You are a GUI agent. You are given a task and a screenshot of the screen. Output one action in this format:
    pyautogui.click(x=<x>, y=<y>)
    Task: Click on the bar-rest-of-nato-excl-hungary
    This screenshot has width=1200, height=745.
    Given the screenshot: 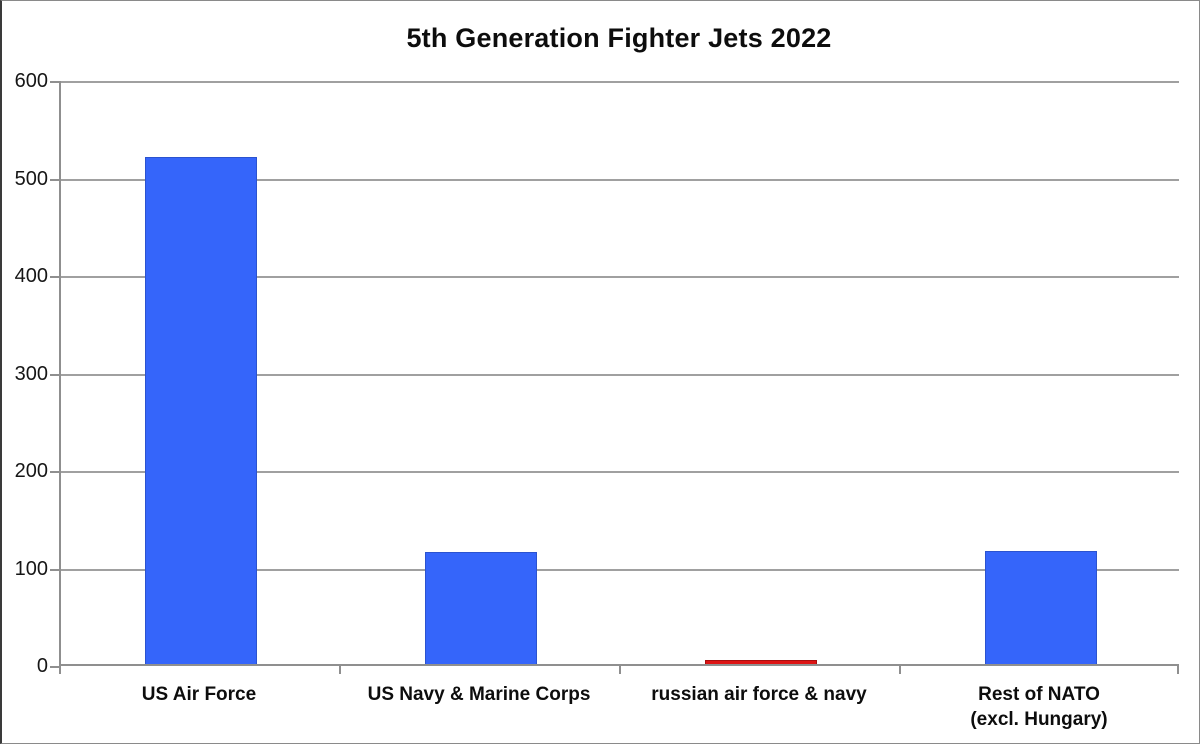 What is the action you would take?
    pyautogui.click(x=1041, y=607)
    